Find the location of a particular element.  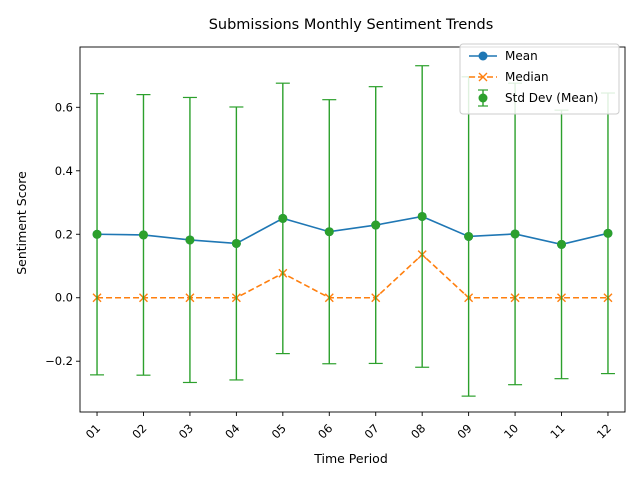

y-tick-label: 0.4 is located at coordinates (64, 171).